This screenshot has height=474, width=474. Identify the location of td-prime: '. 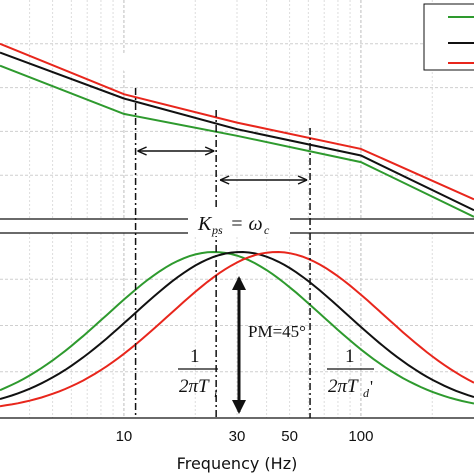
(371, 386).